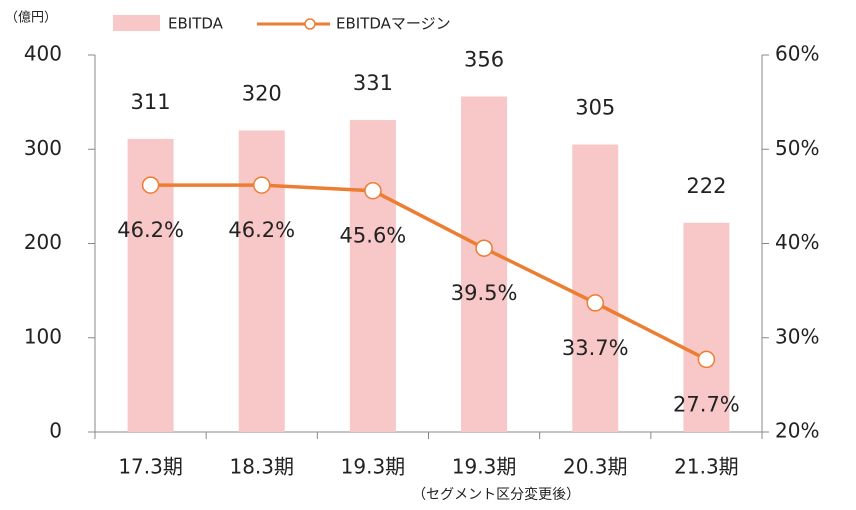  What do you see at coordinates (43, 54) in the screenshot?
I see `y-tick-label: 400` at bounding box center [43, 54].